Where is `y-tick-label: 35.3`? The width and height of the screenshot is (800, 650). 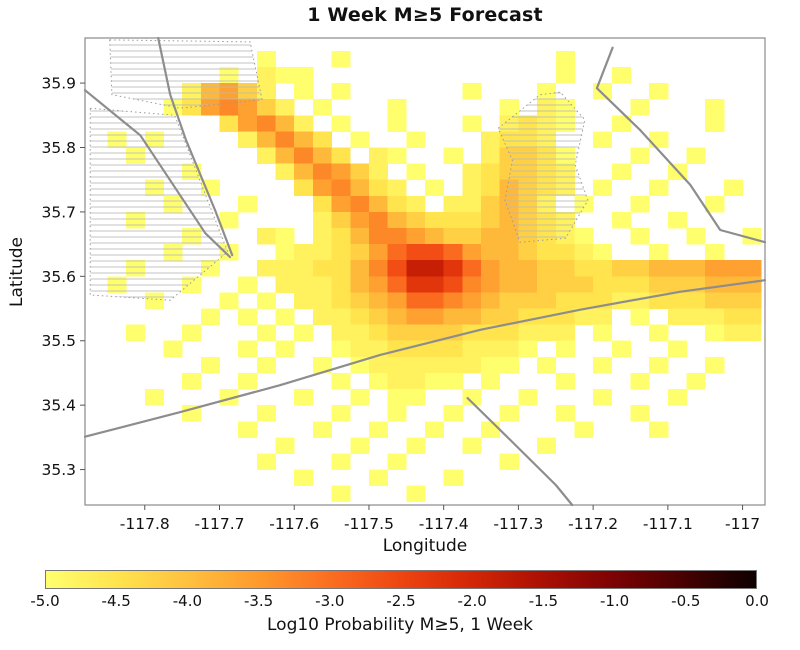
y-tick-label: 35.3 is located at coordinates (58, 470).